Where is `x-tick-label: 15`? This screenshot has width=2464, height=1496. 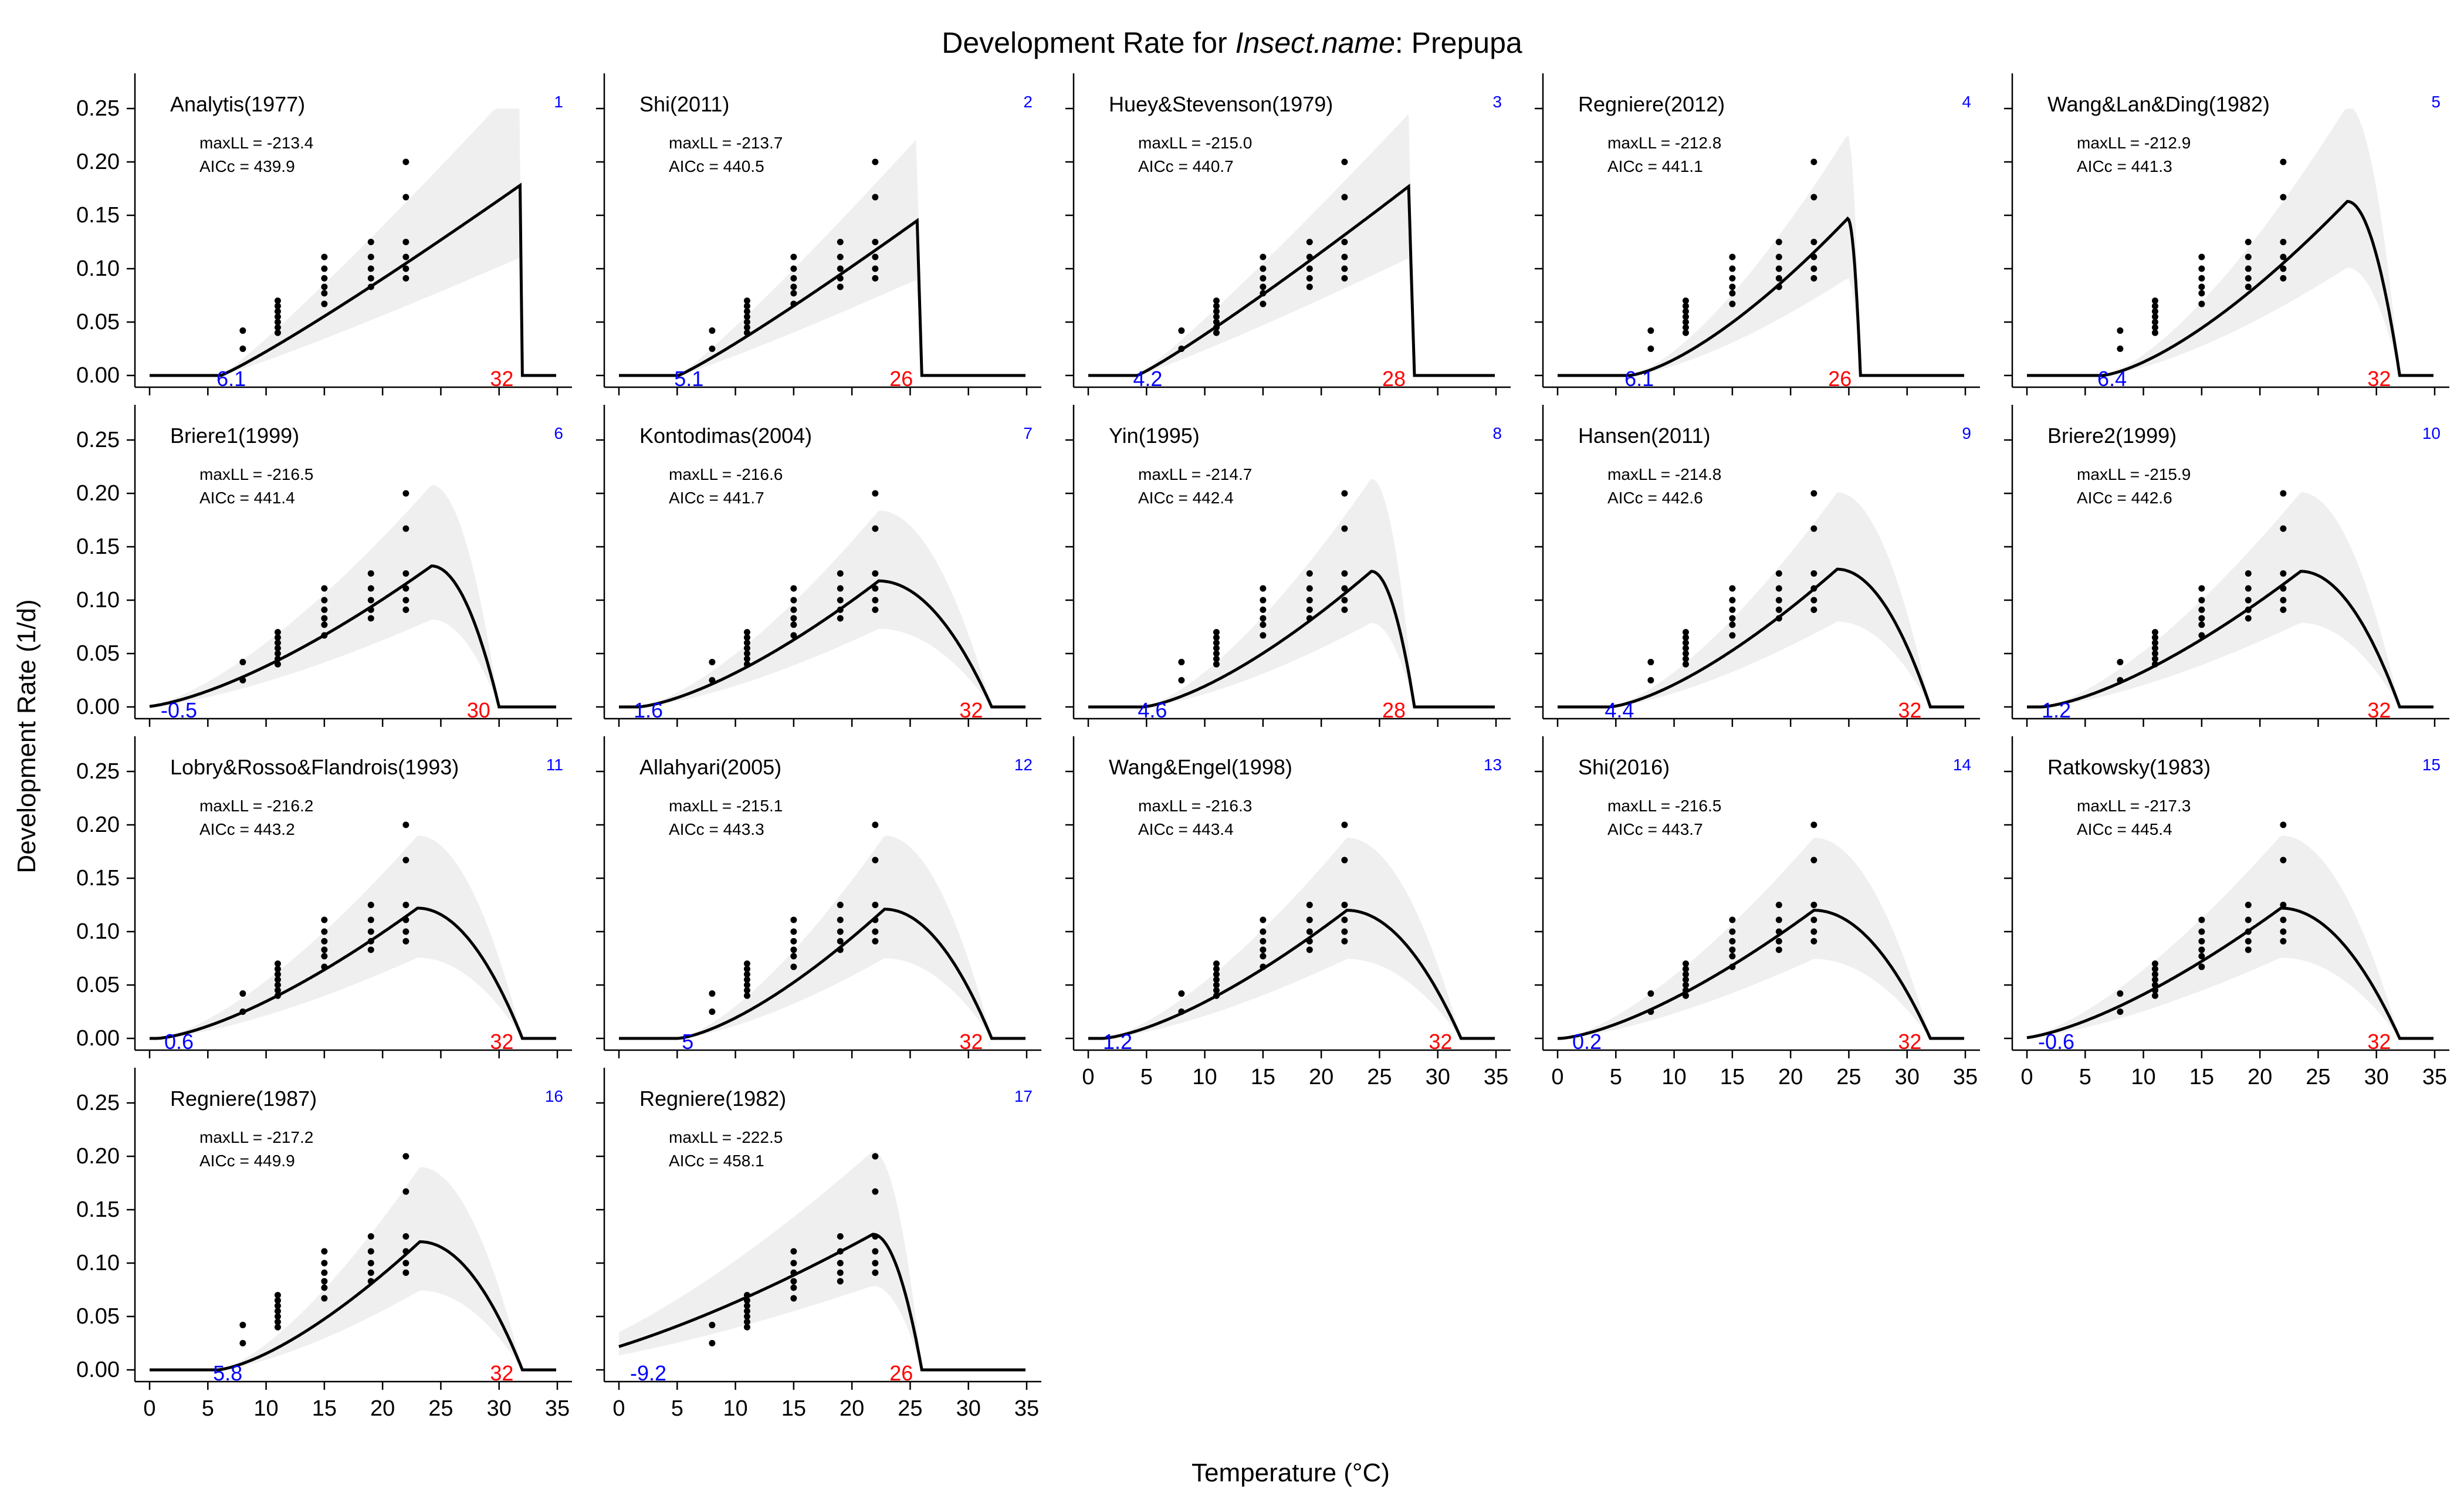
x-tick-label: 15 is located at coordinates (1263, 1077).